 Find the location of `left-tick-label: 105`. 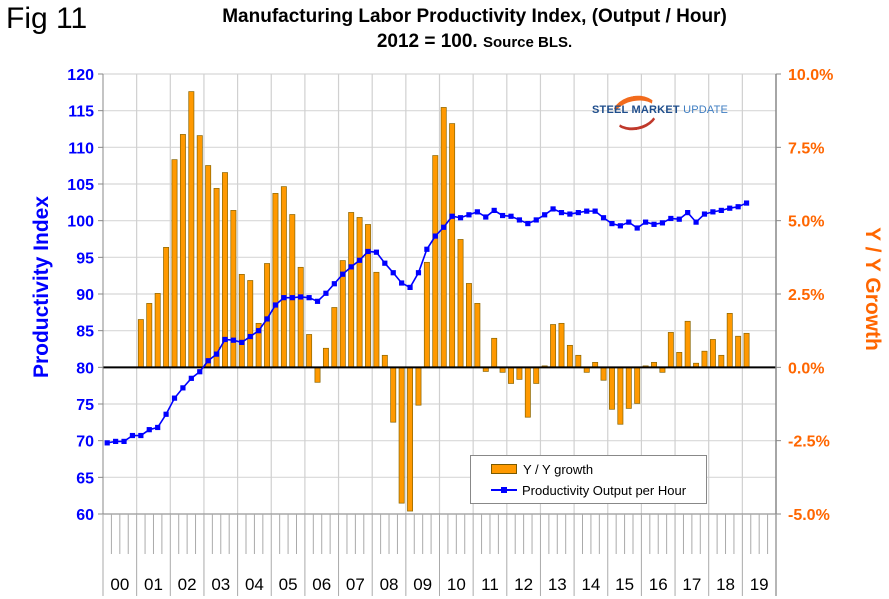

left-tick-label: 105 is located at coordinates (80, 185).